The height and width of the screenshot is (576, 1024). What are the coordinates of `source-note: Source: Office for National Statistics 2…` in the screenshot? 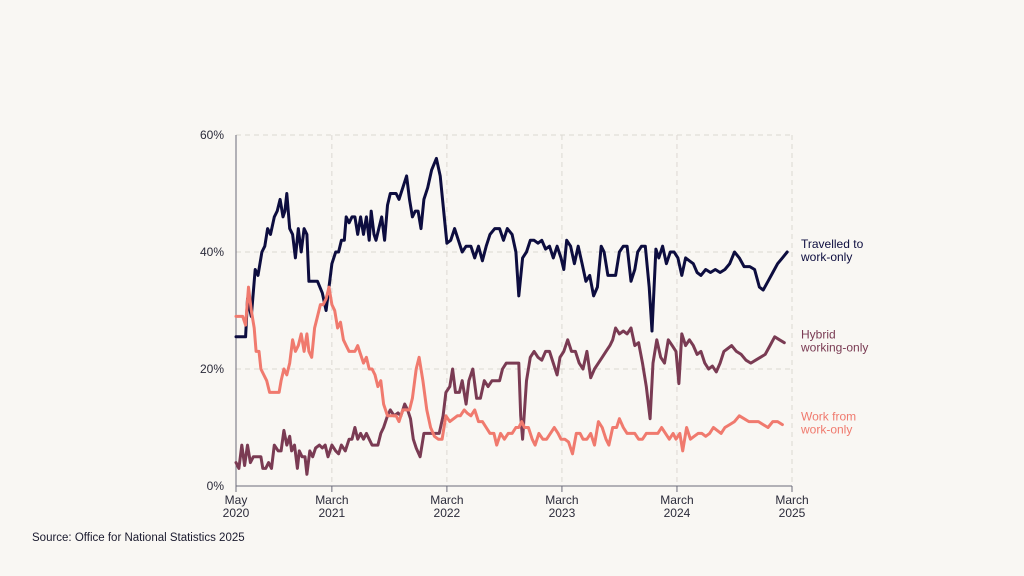 It's located at (138, 538).